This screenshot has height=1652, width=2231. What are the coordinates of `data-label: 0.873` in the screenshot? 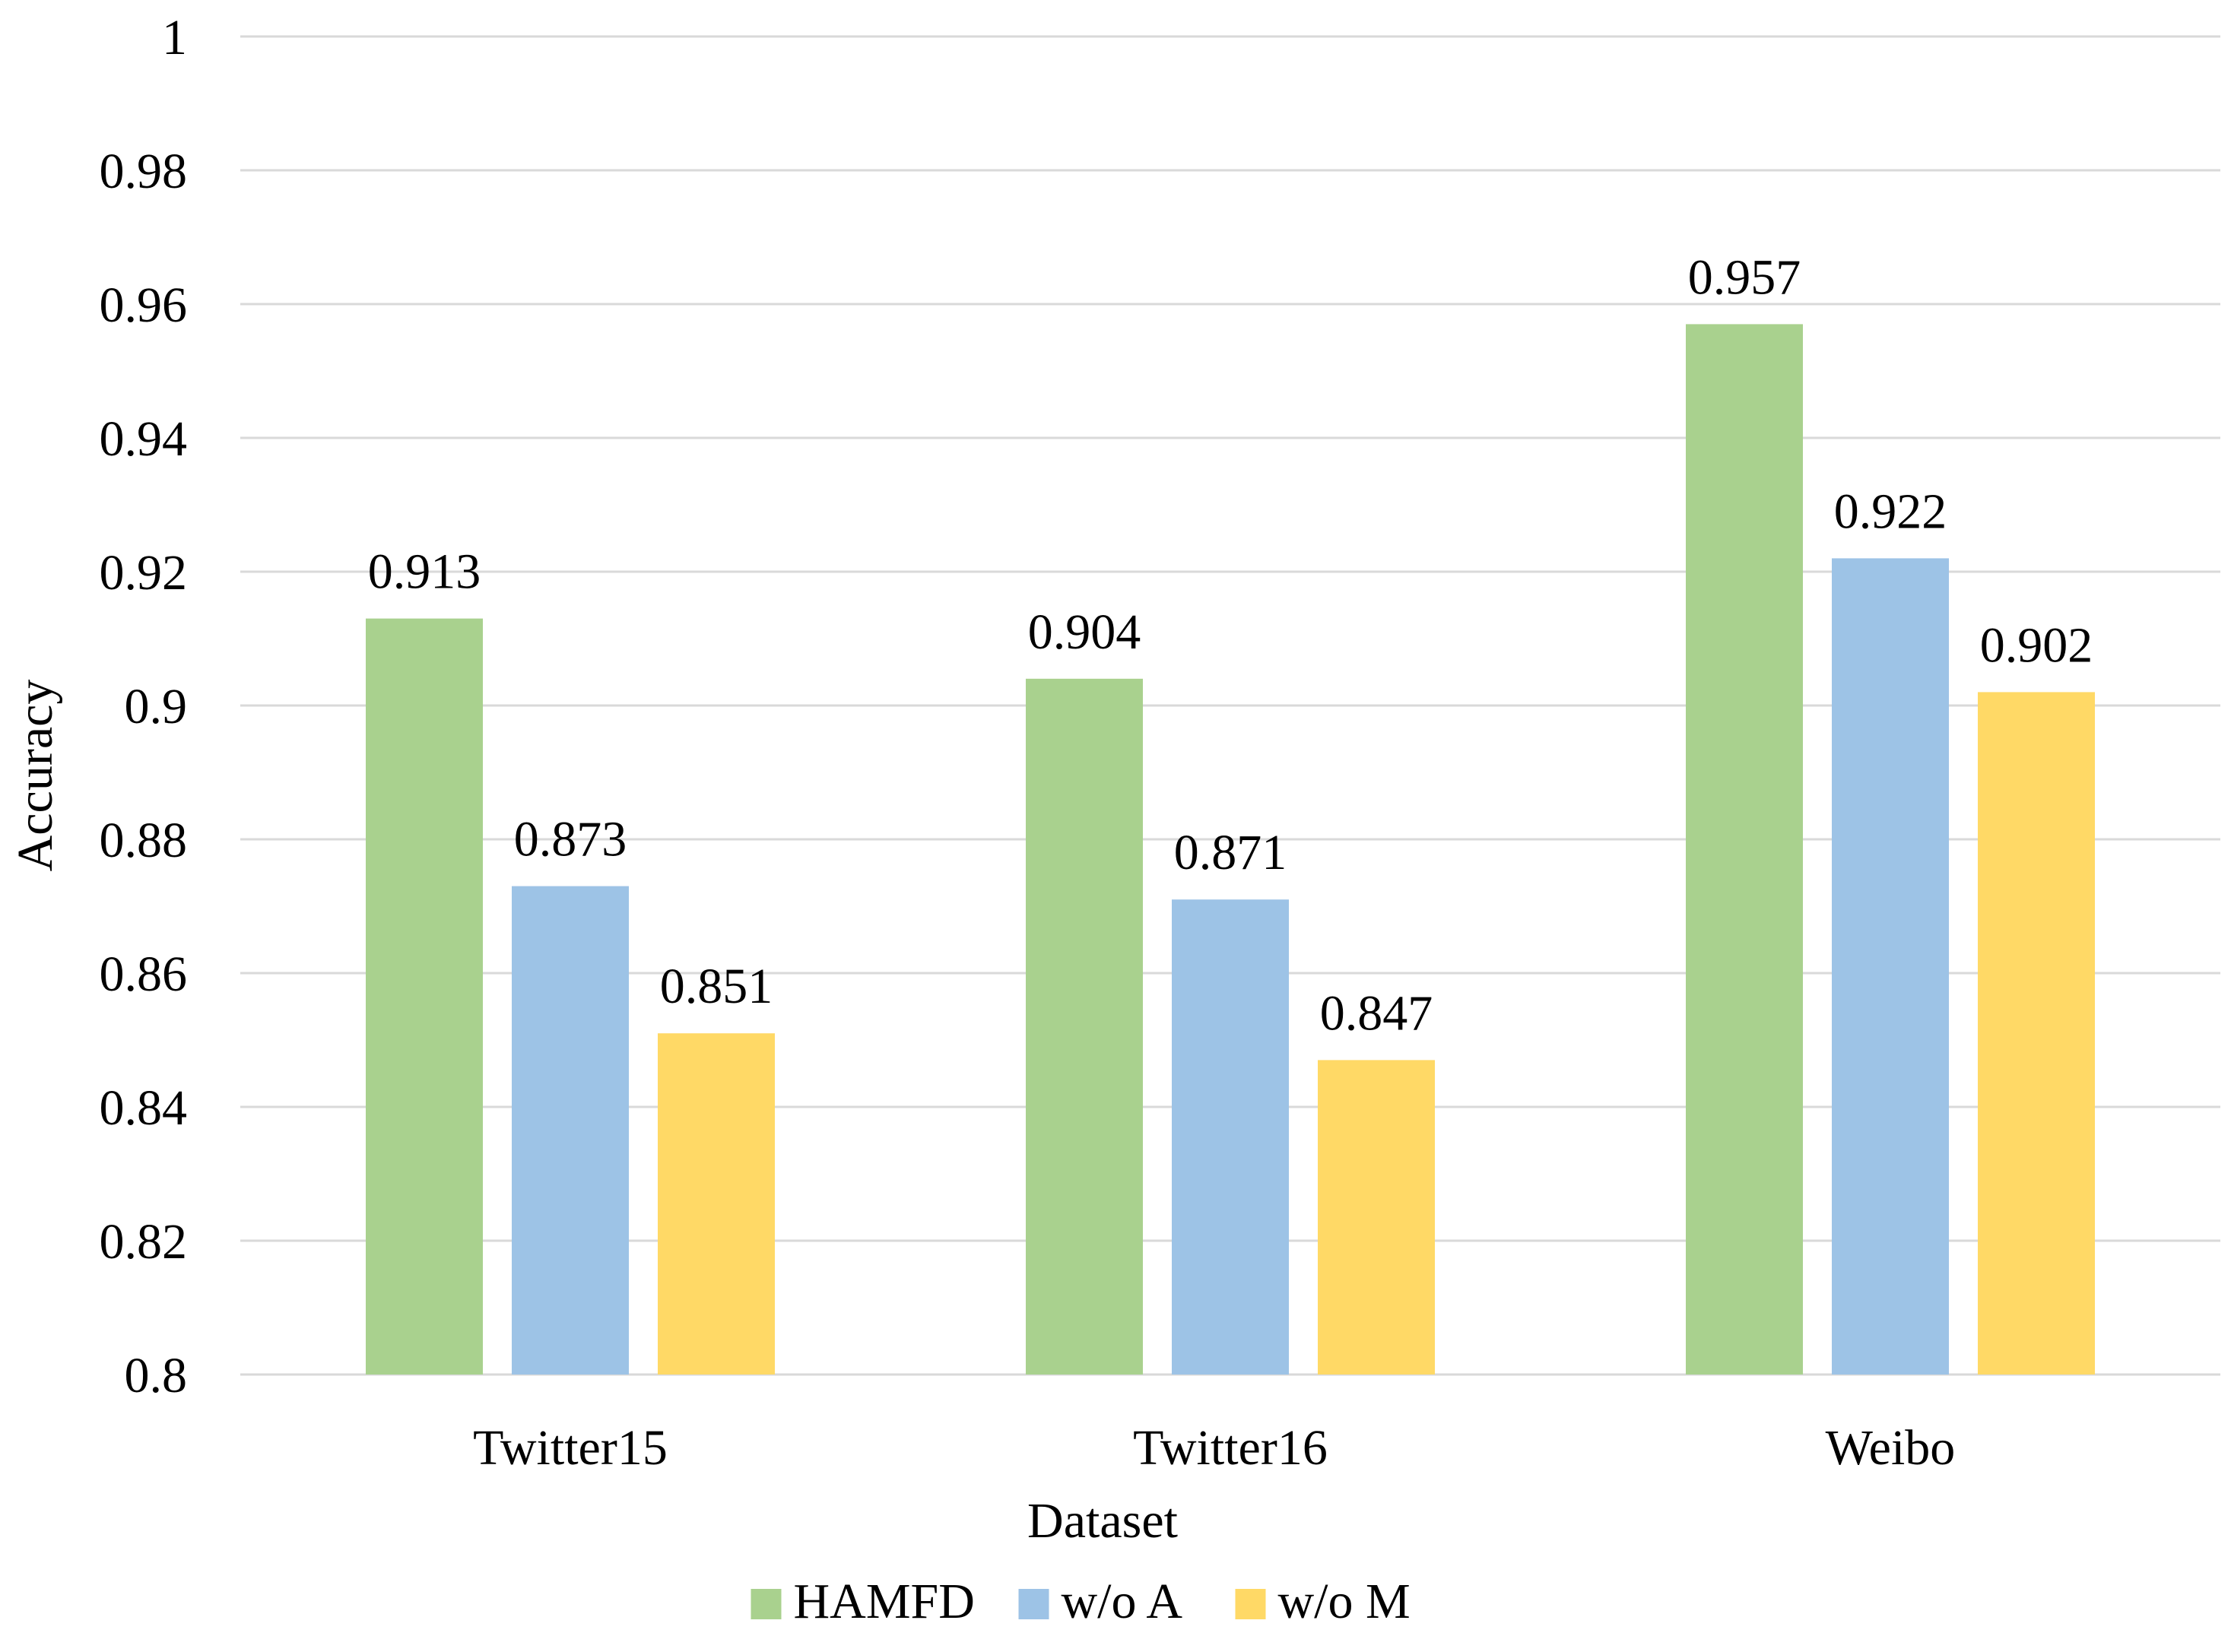 It's located at (570, 839).